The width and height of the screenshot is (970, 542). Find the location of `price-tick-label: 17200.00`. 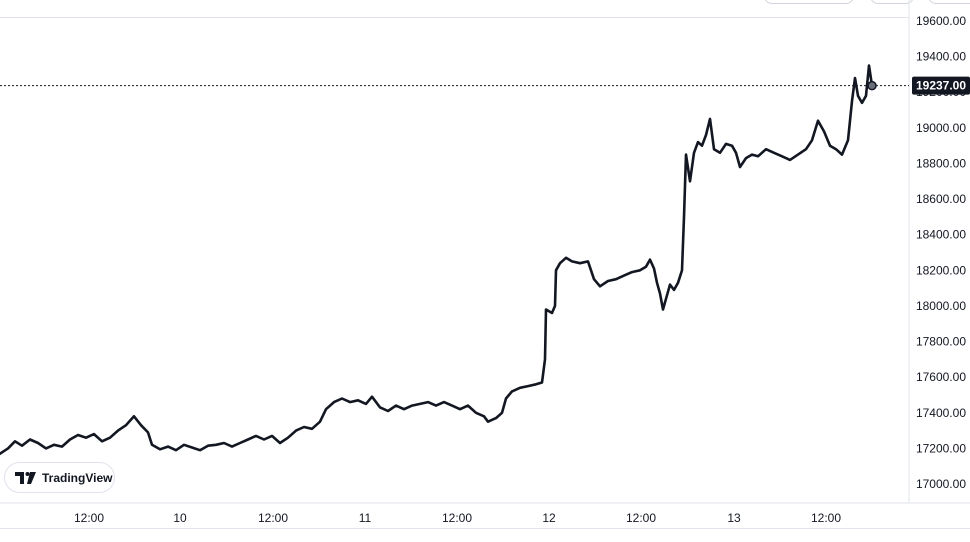

price-tick-label: 17200.00 is located at coordinates (941, 448).